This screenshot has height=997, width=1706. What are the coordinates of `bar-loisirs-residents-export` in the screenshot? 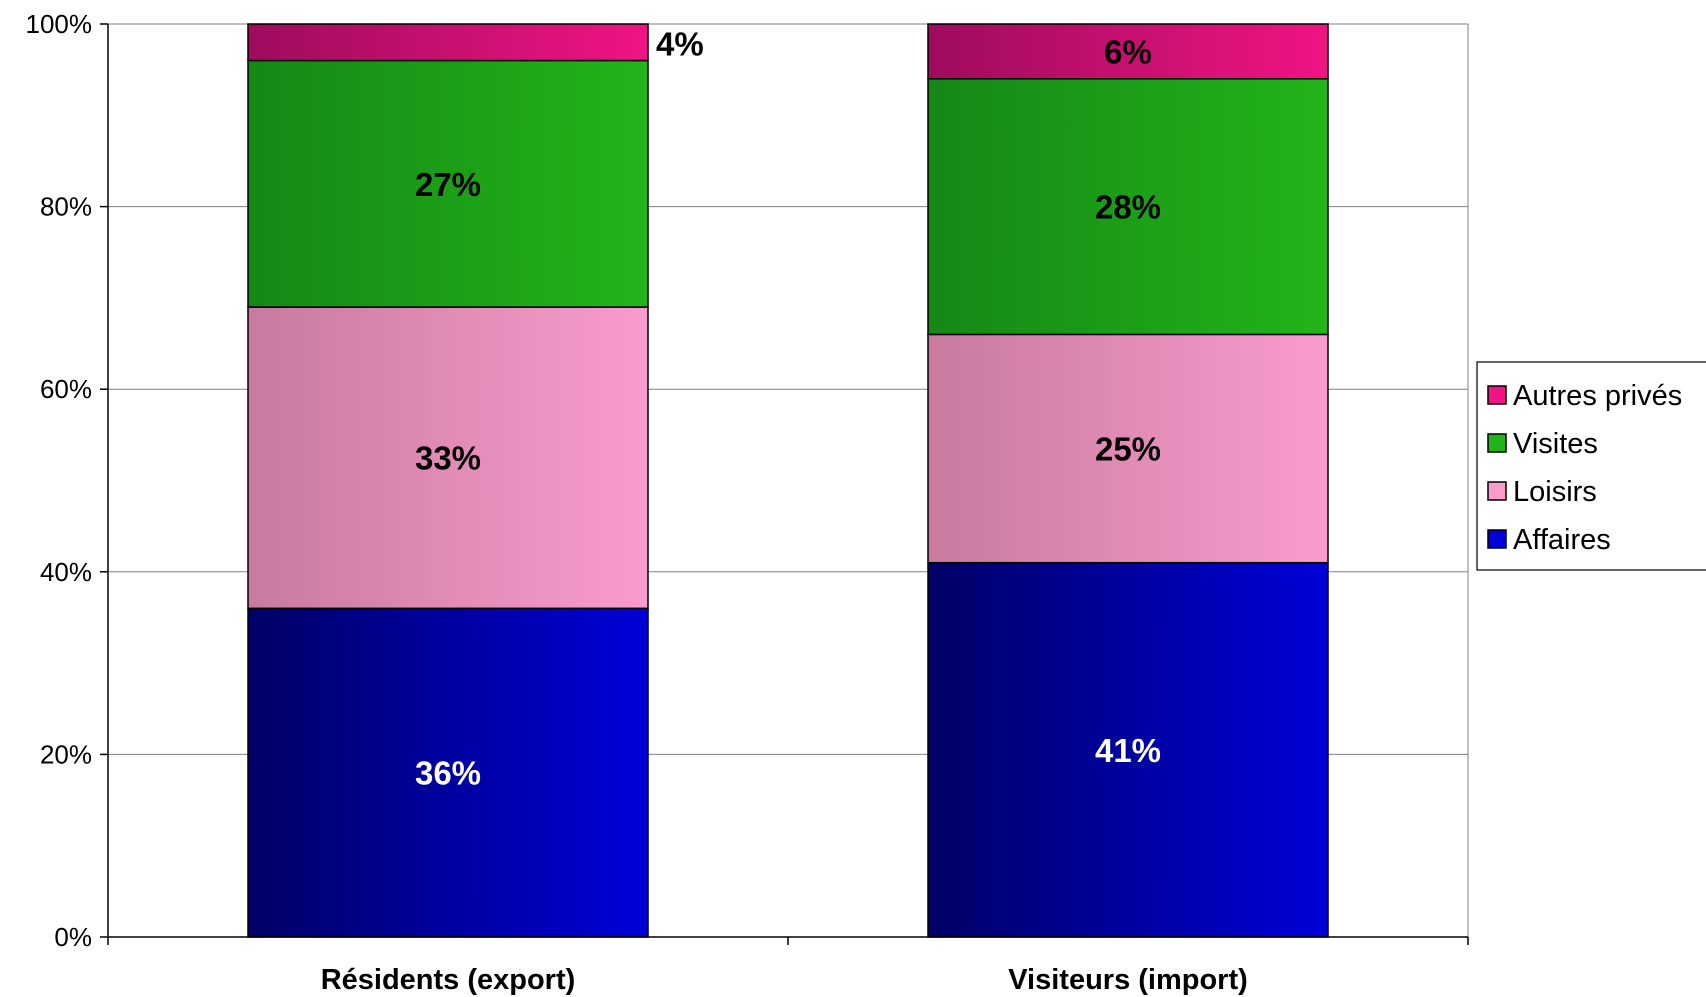 It's located at (448, 458).